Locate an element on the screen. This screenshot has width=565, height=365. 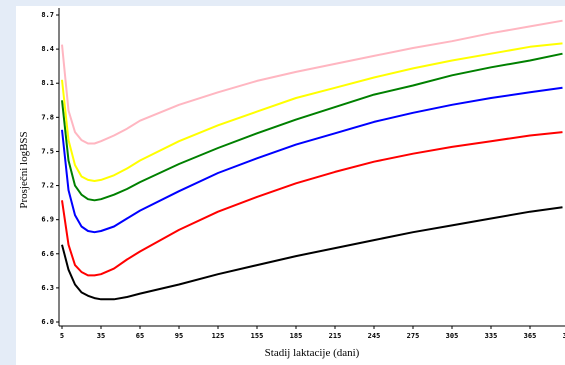
y-tick-label: 6.0 is located at coordinates (47, 322).